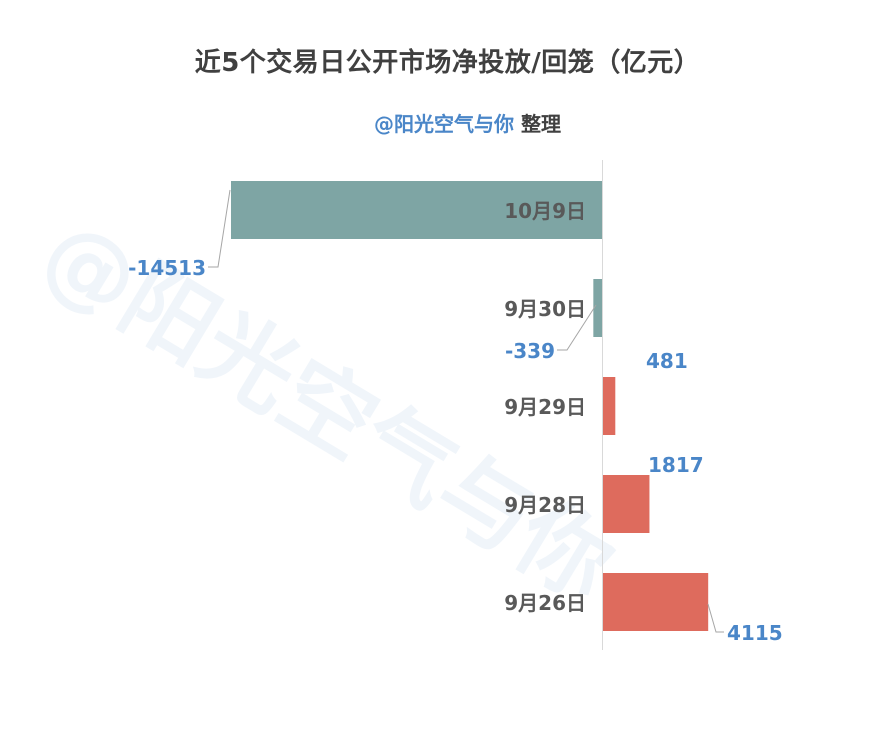 This screenshot has height=729, width=895. What do you see at coordinates (676, 465) in the screenshot?
I see `data-label: 1817` at bounding box center [676, 465].